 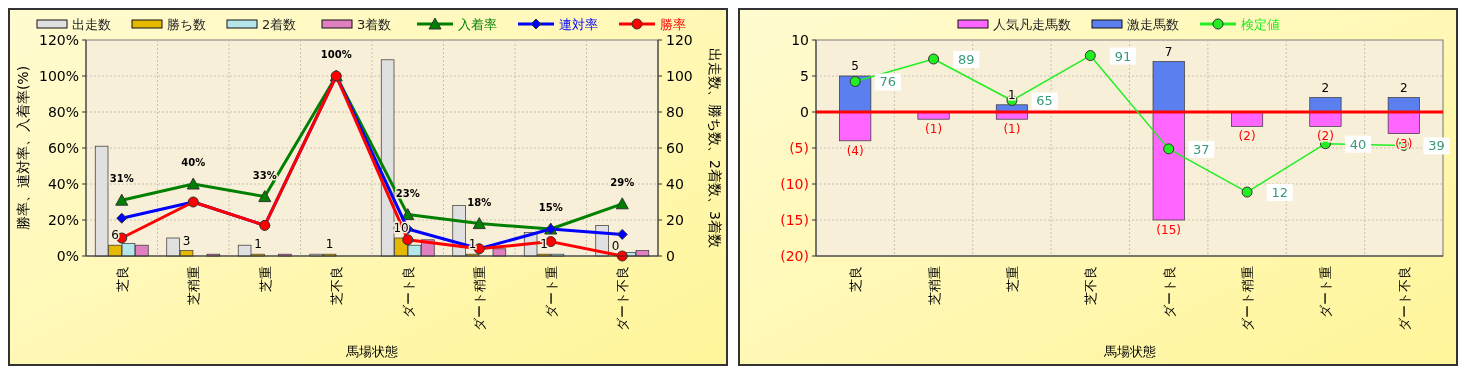 I want to click on data-label: 40, so click(x=1358, y=144).